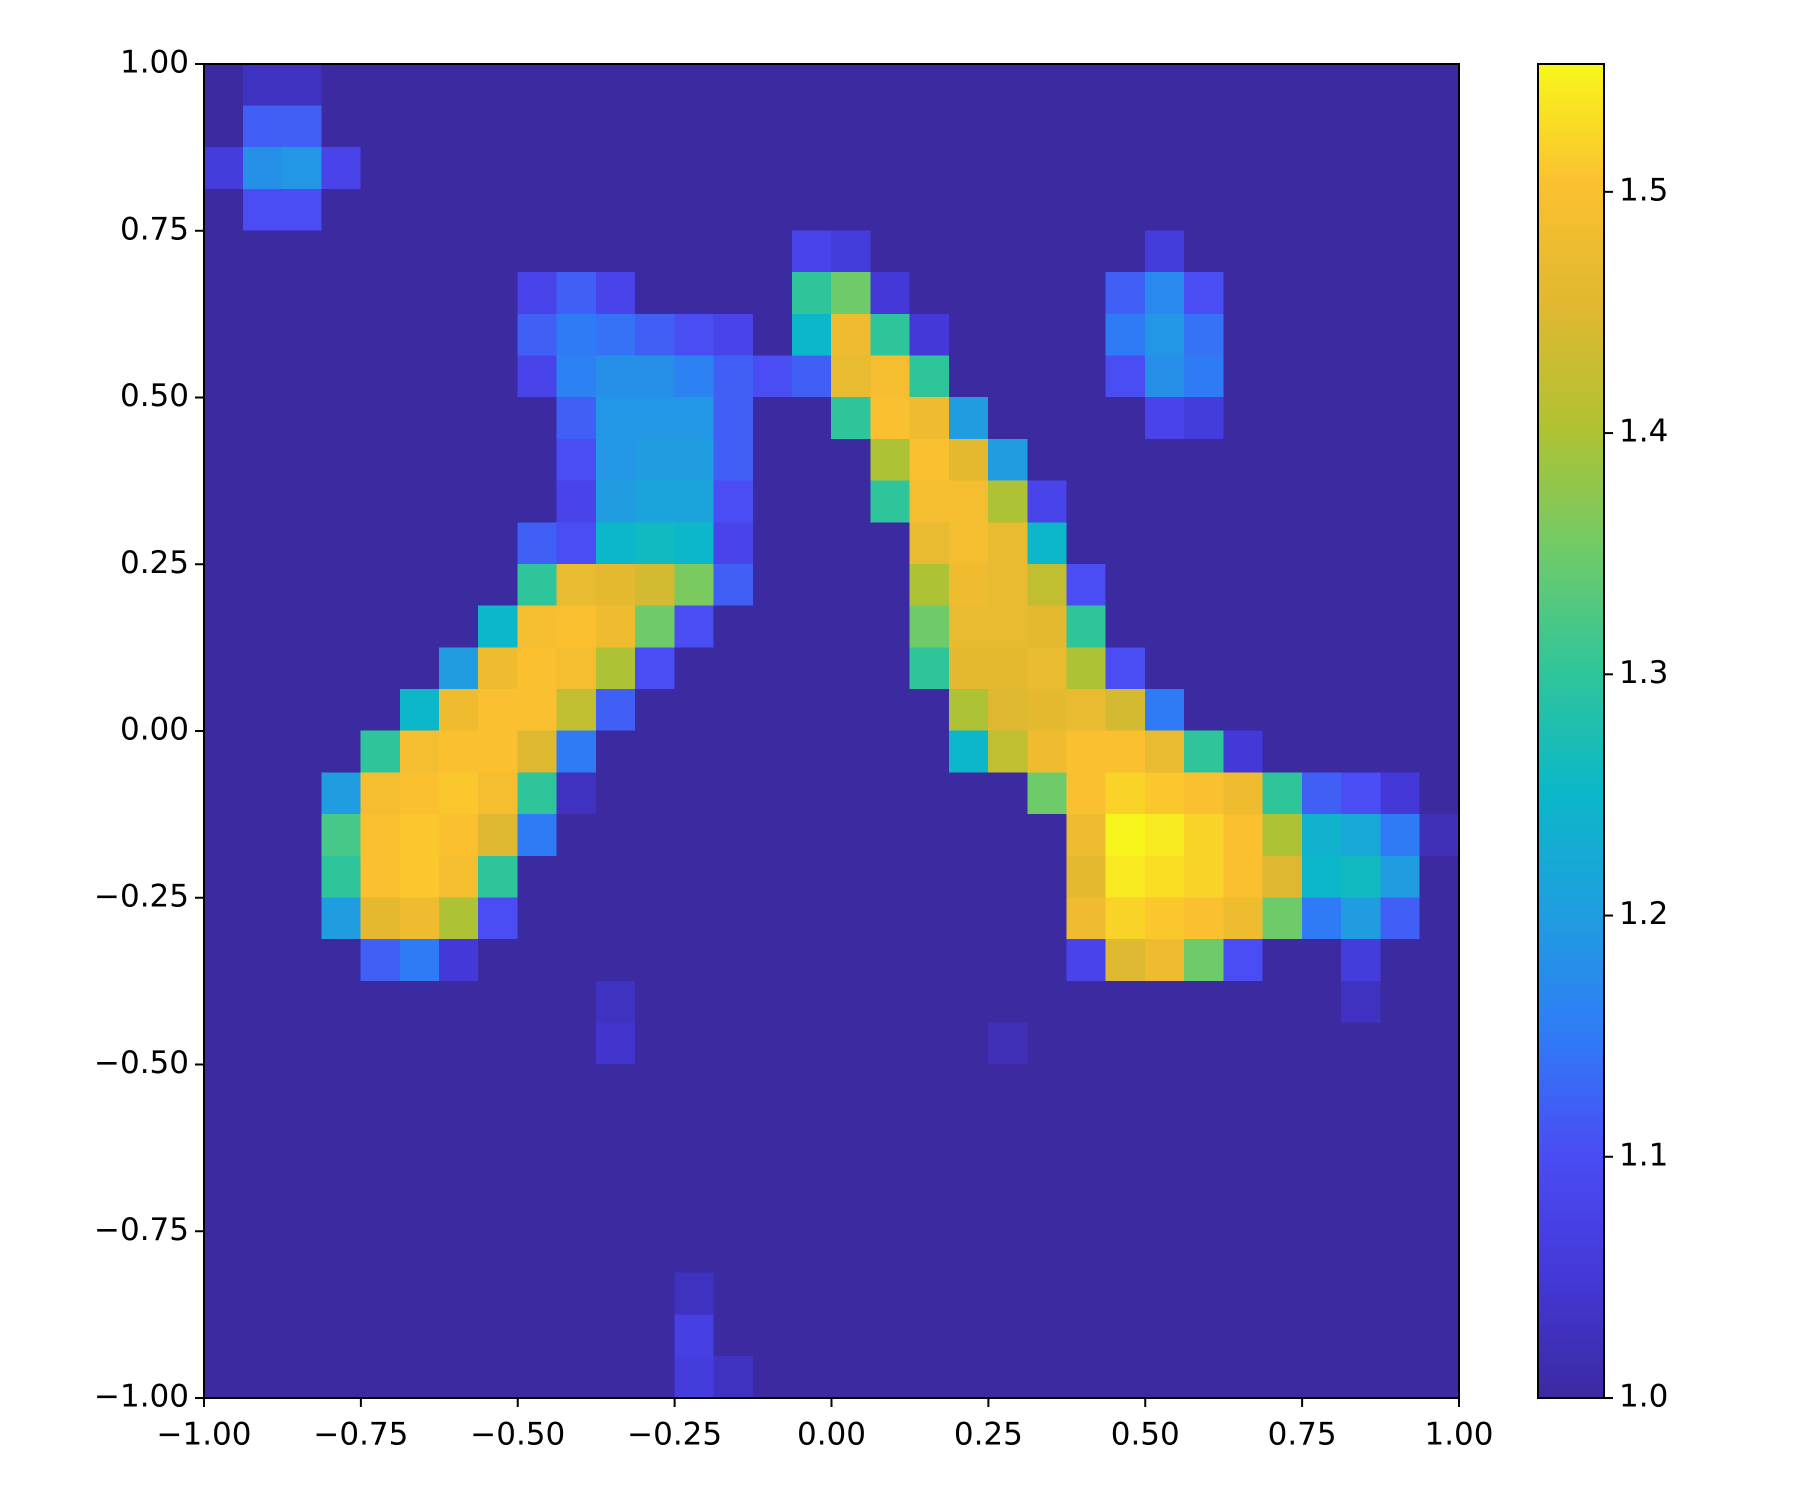 The width and height of the screenshot is (1800, 1500). Describe the element at coordinates (154, 229) in the screenshot. I see `y-tick-label: 0.75` at that location.